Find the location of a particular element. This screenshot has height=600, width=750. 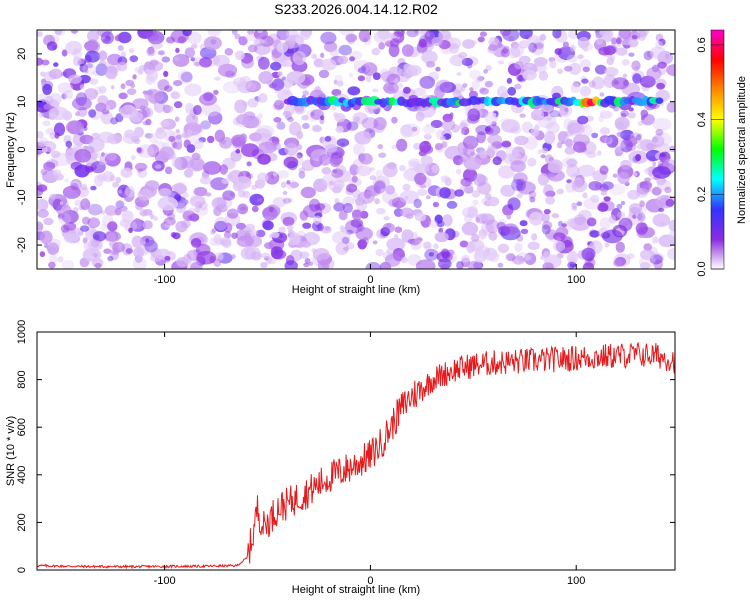

x-tick-label: 0 is located at coordinates (370, 280).